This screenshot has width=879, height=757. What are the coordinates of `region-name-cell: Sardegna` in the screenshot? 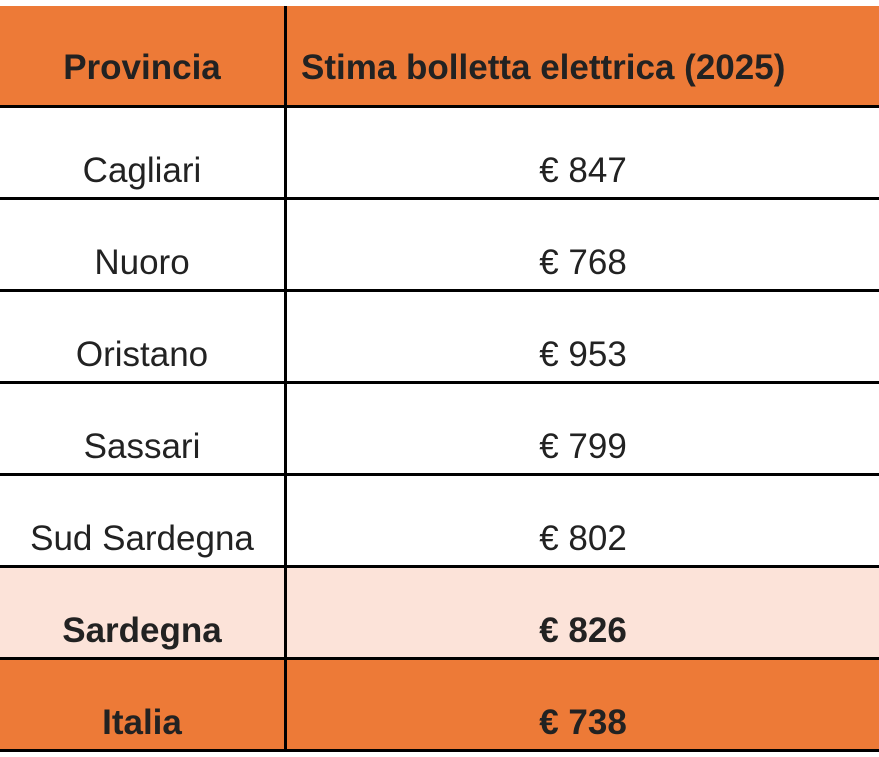 It's located at (143, 612).